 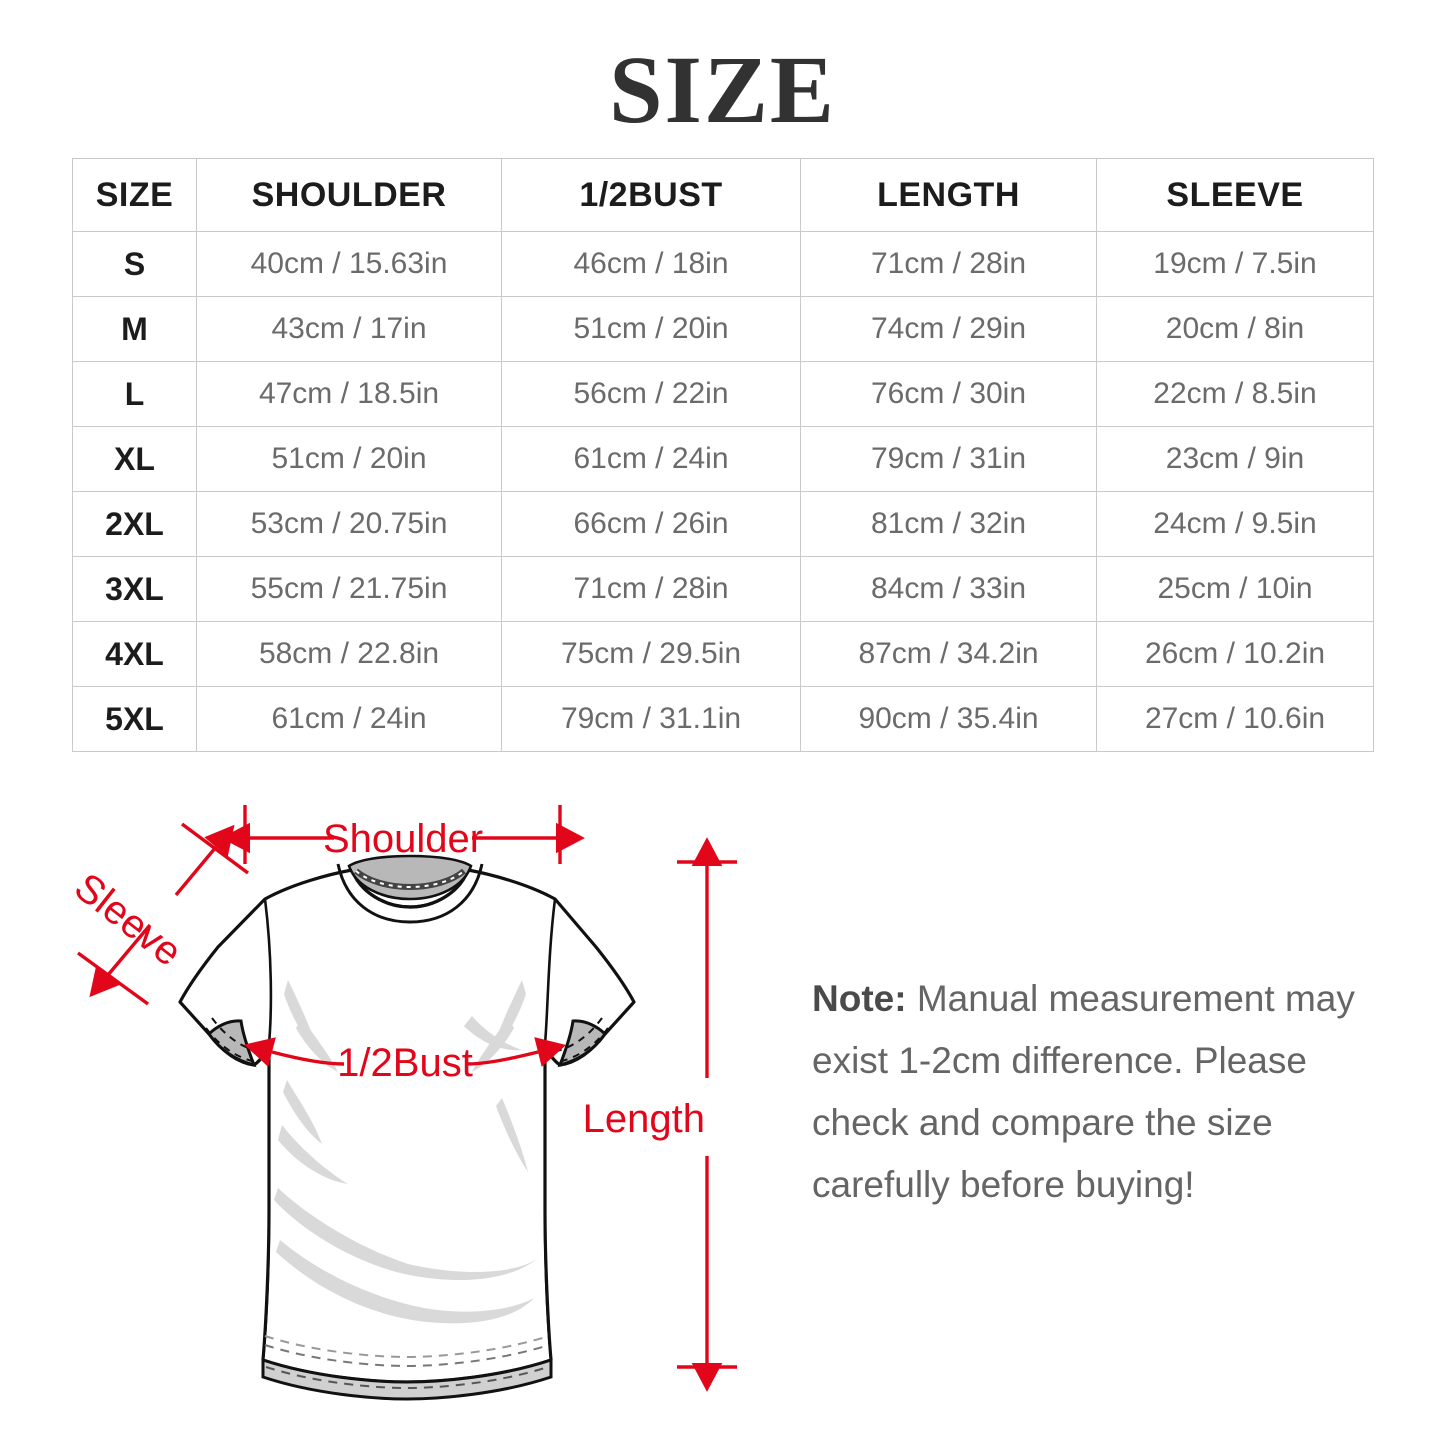 What do you see at coordinates (308, 884) in the screenshot?
I see `shoulder-seam-left` at bounding box center [308, 884].